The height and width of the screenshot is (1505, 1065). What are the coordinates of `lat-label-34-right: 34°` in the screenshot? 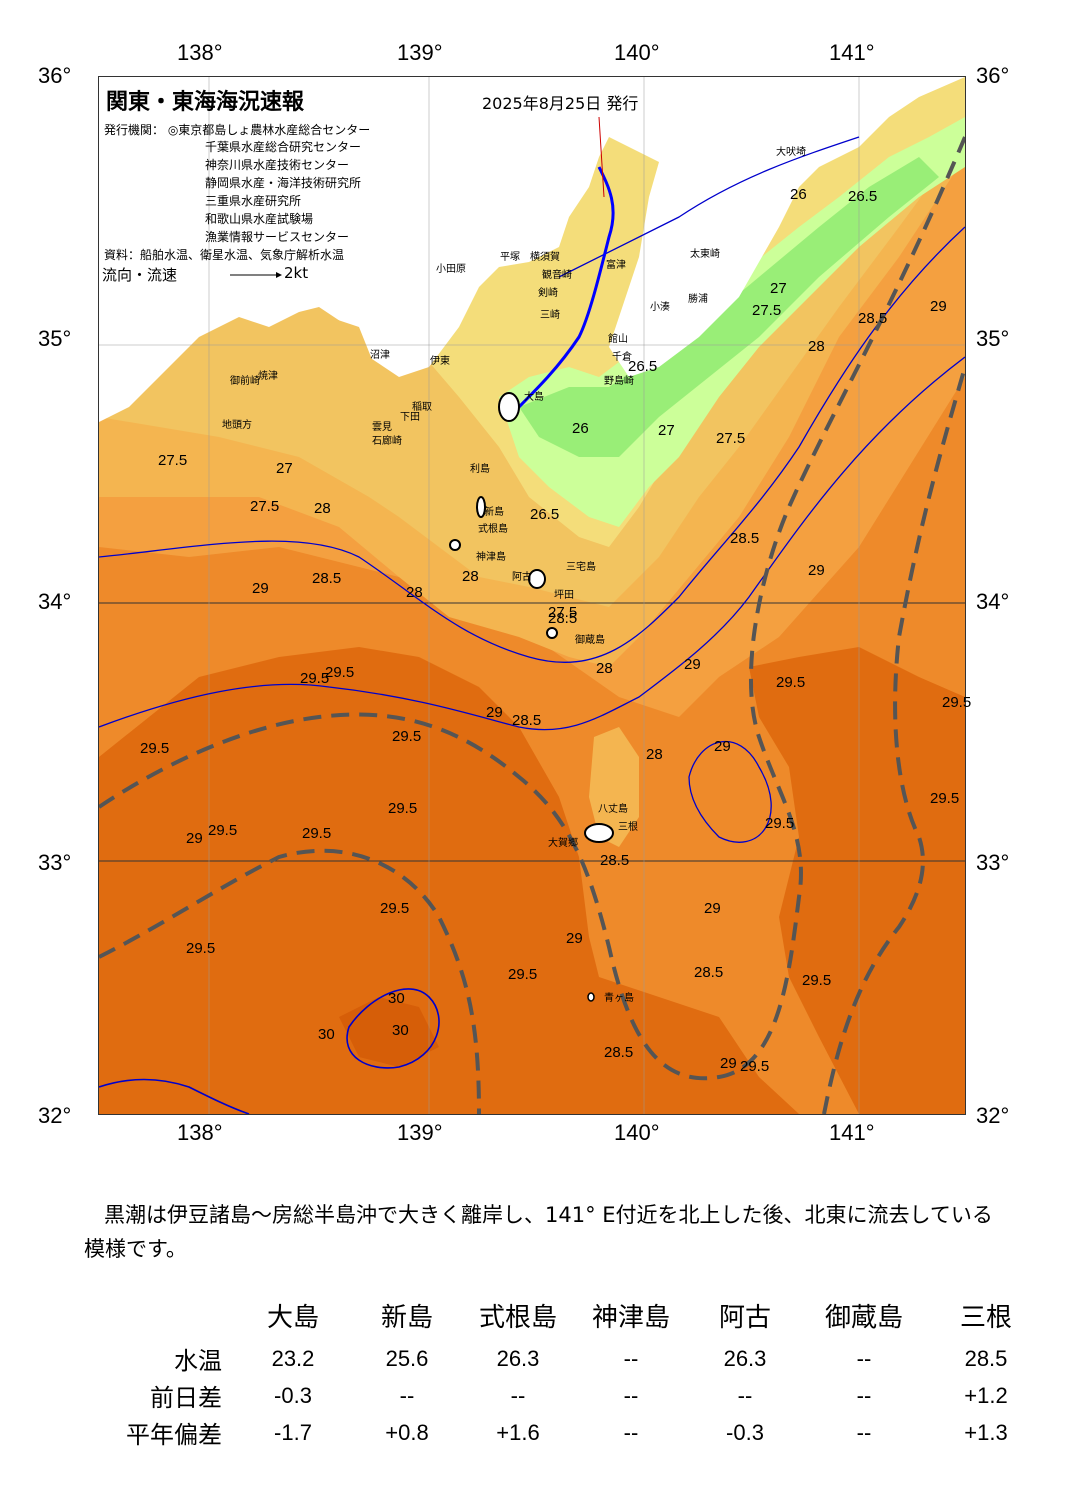 It's located at (993, 601).